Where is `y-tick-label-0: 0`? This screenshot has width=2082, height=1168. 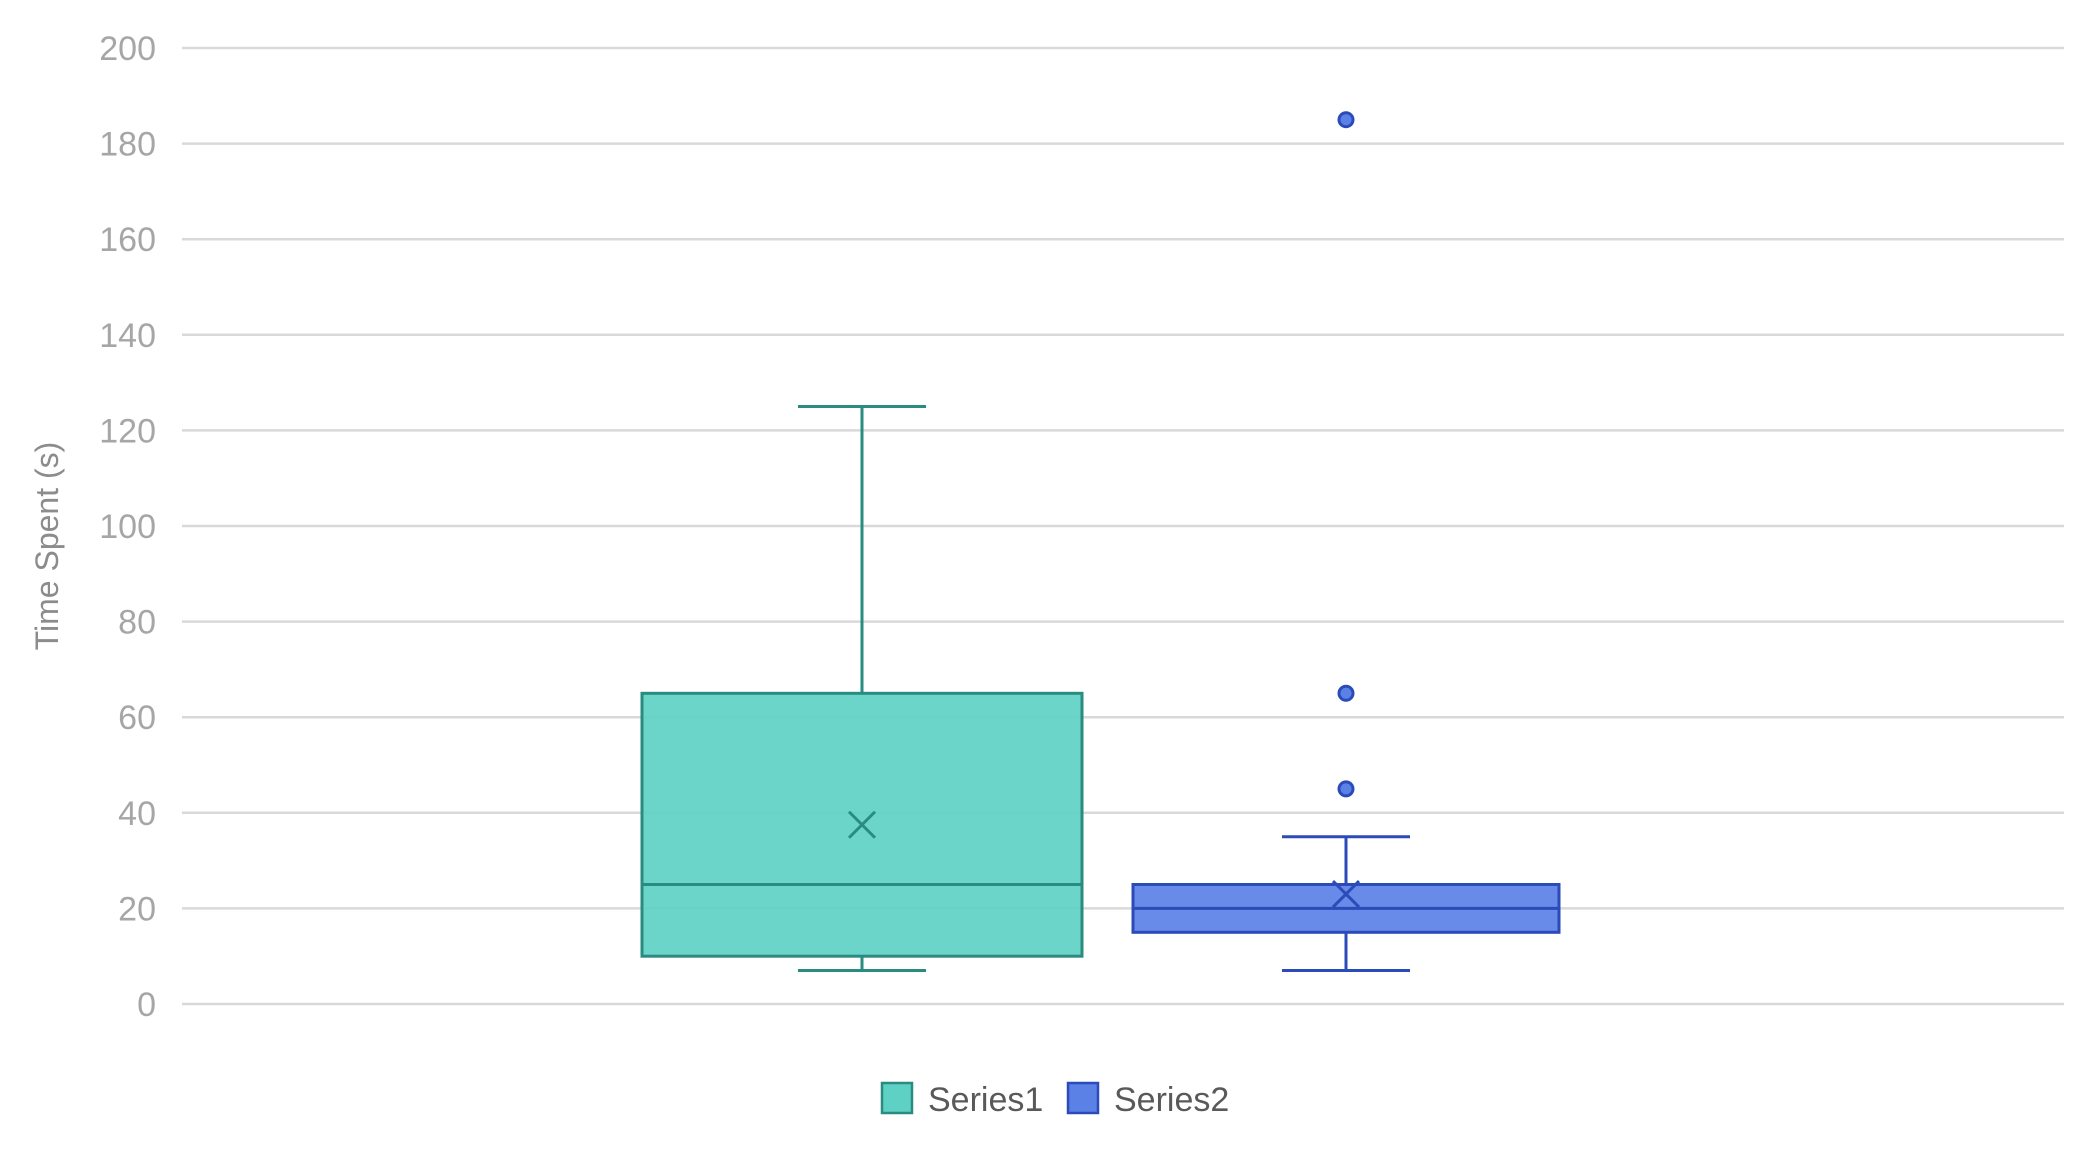
y-tick-label-0: 0 is located at coordinates (146, 1005).